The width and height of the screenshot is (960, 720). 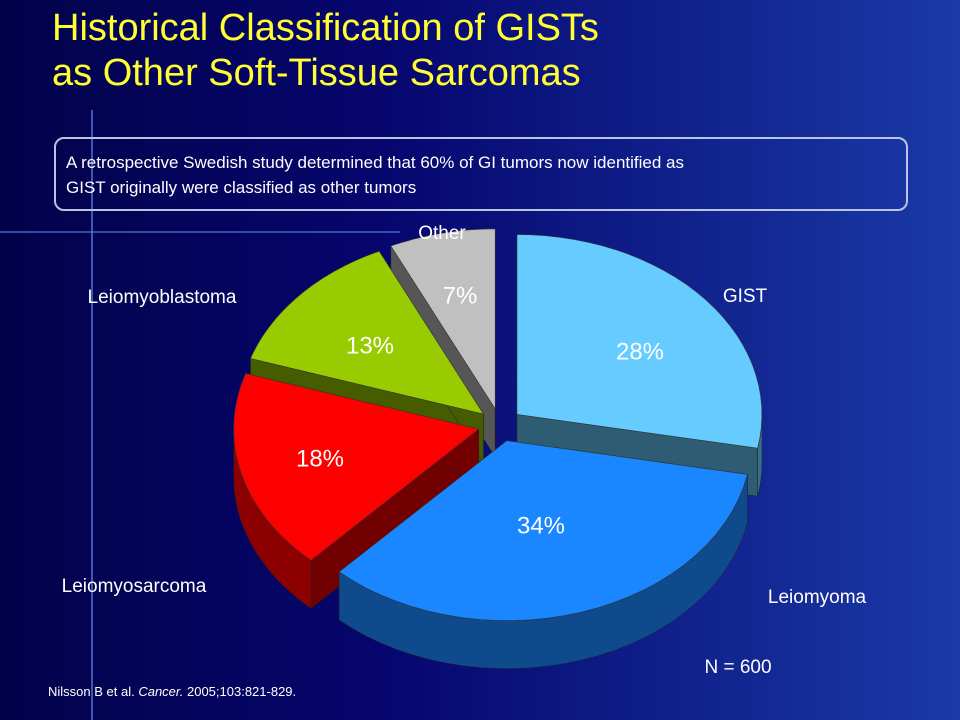 What do you see at coordinates (737, 667) in the screenshot?
I see `annotation: N = 600` at bounding box center [737, 667].